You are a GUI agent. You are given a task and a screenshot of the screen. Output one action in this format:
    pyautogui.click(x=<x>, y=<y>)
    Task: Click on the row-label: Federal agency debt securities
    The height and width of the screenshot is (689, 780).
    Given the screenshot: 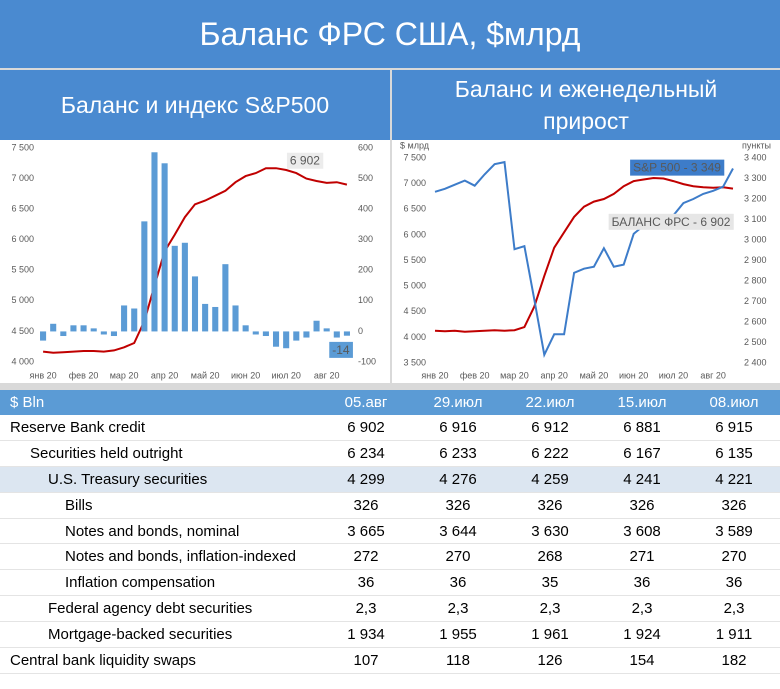 What is the action you would take?
    pyautogui.click(x=160, y=609)
    